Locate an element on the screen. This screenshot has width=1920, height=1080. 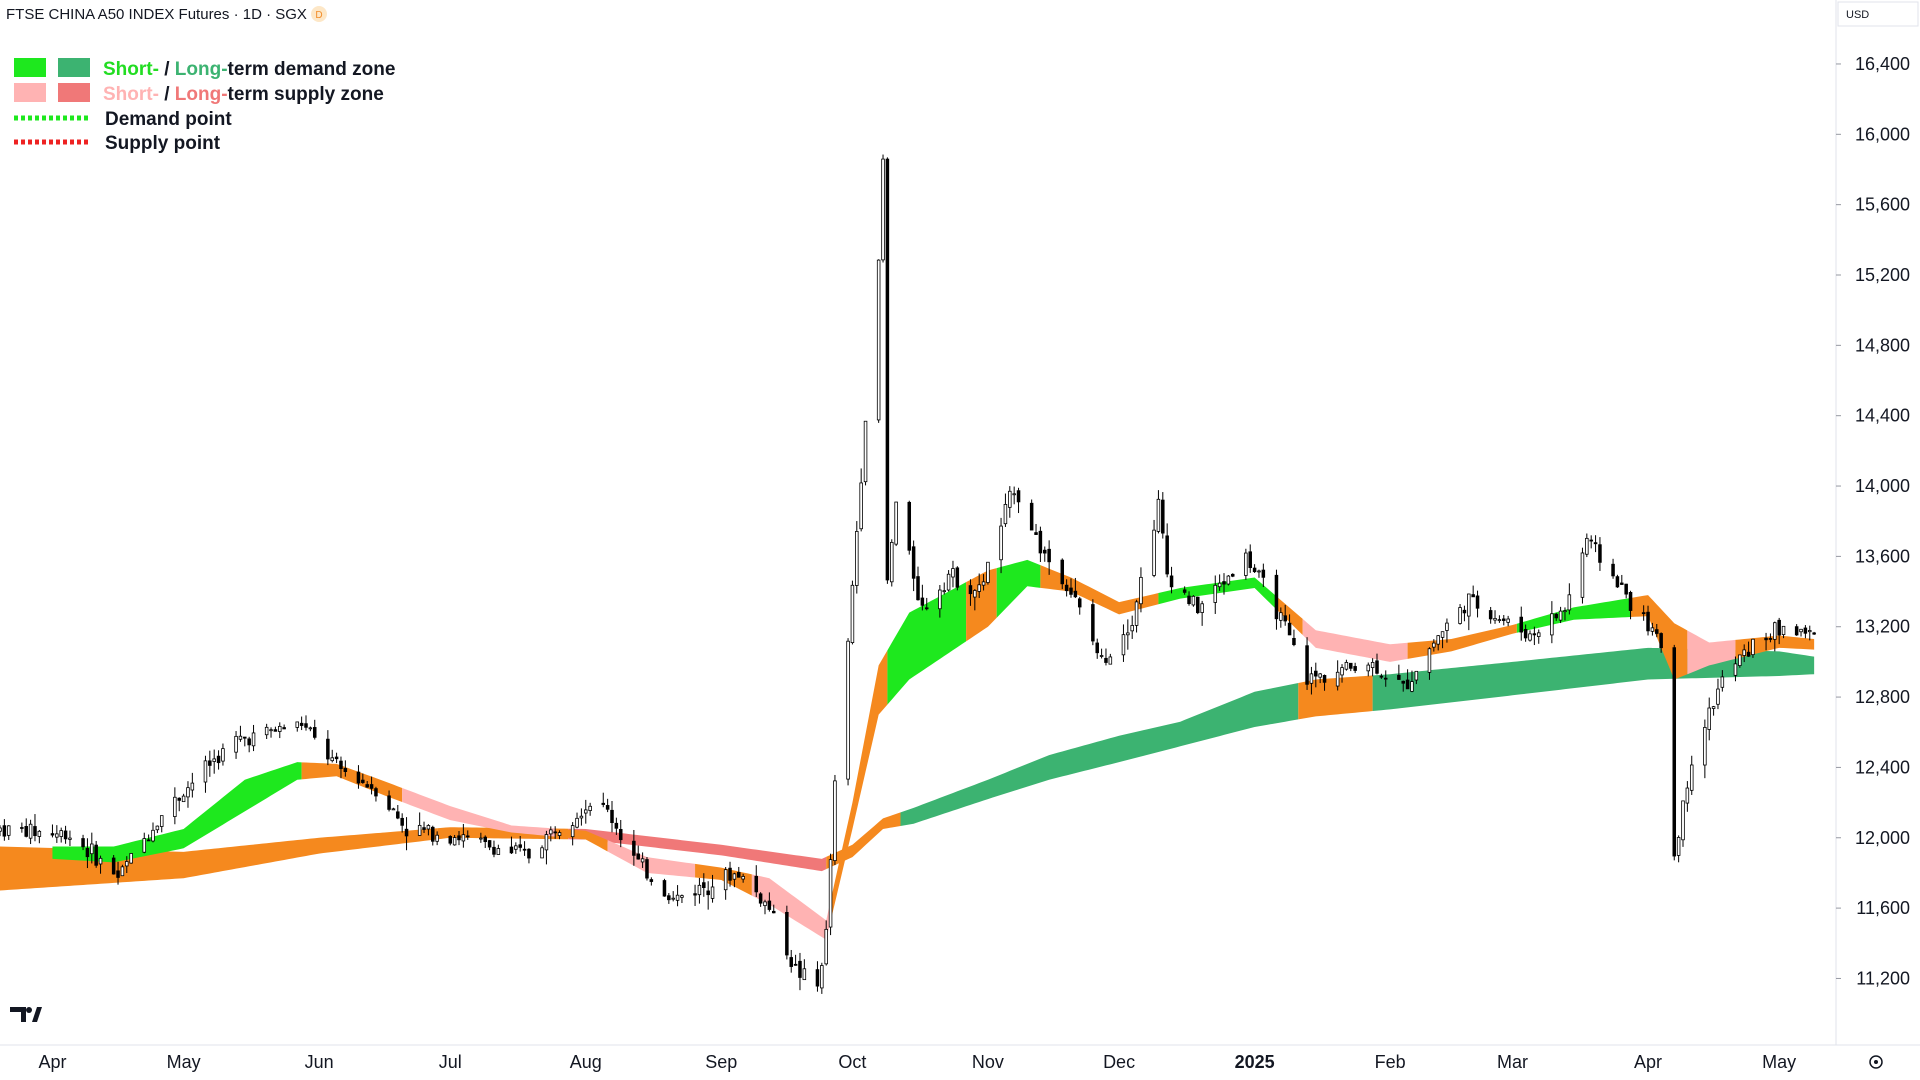
long-zone-segment-neutral is located at coordinates (863, 841).